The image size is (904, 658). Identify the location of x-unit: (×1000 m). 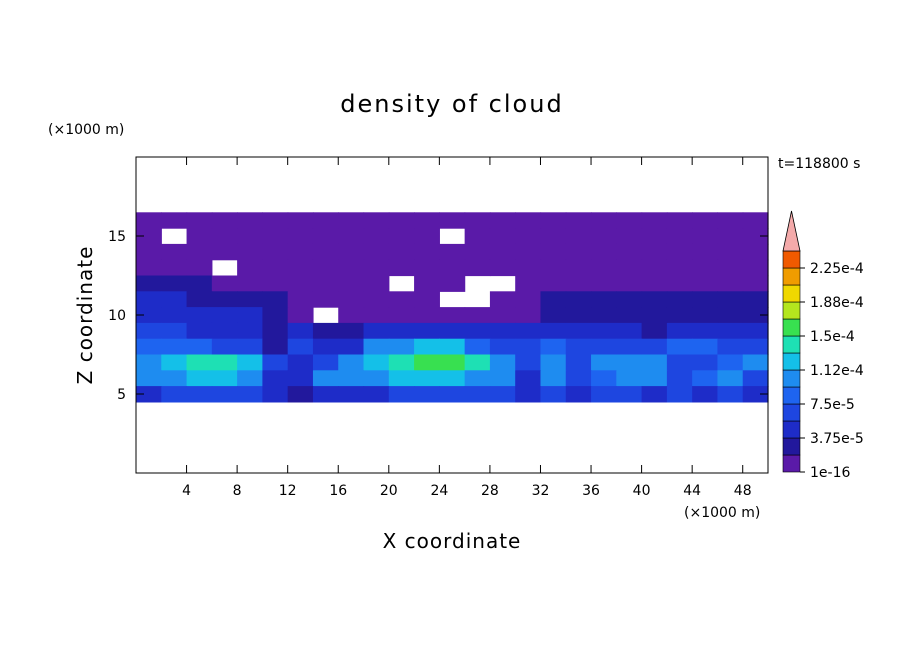
(722, 513).